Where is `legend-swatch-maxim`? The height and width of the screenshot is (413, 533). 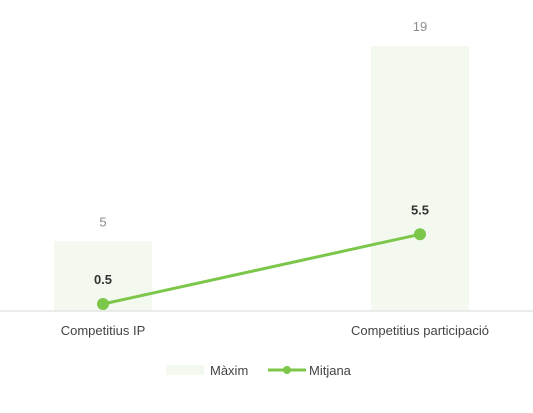 legend-swatch-maxim is located at coordinates (185, 370).